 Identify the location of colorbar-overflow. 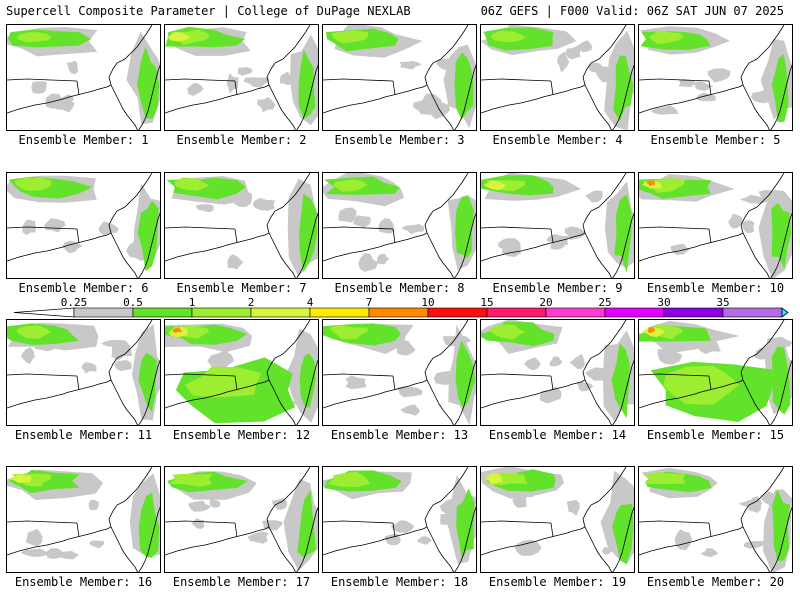
(785, 312).